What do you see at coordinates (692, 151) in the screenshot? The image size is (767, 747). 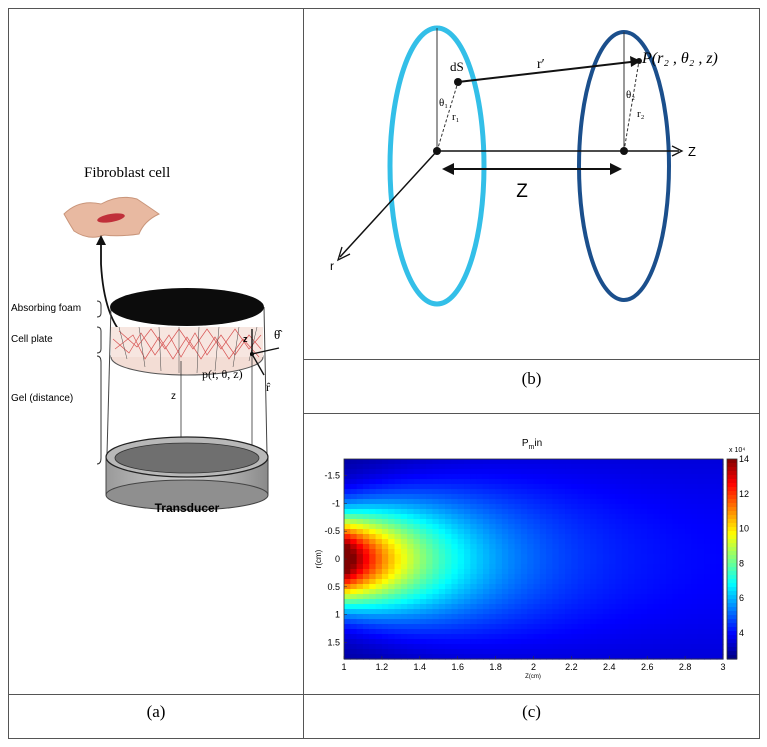 I see `z-axis-label: Z` at bounding box center [692, 151].